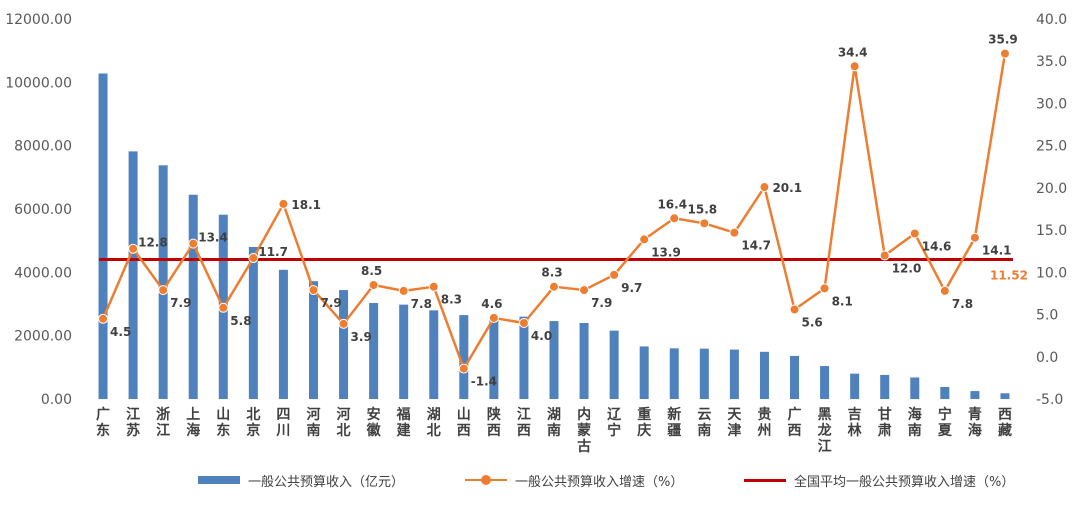 The image size is (1080, 507). I want to click on growth-data-label: 12.0, so click(907, 268).